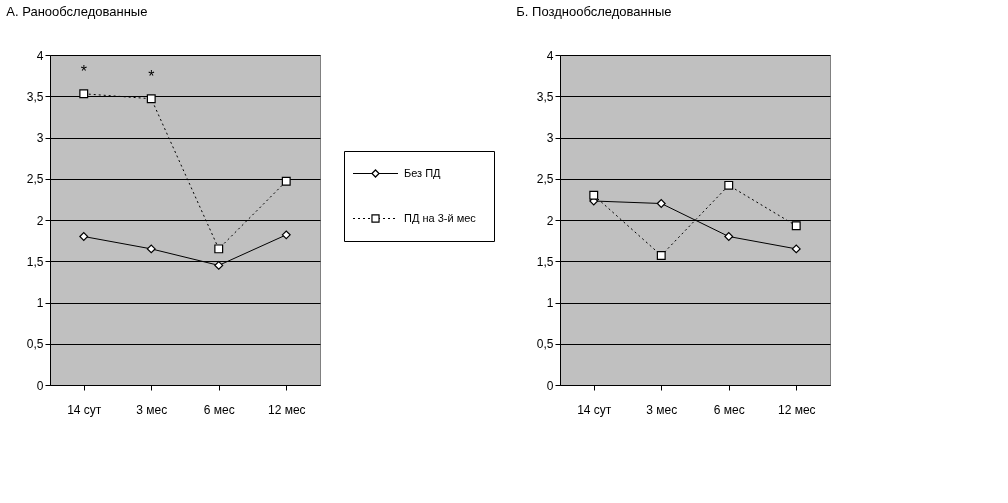 The width and height of the screenshot is (1008, 503). Describe the element at coordinates (594, 11) in the screenshot. I see `chart-title: Б. Позднообследованные` at that location.